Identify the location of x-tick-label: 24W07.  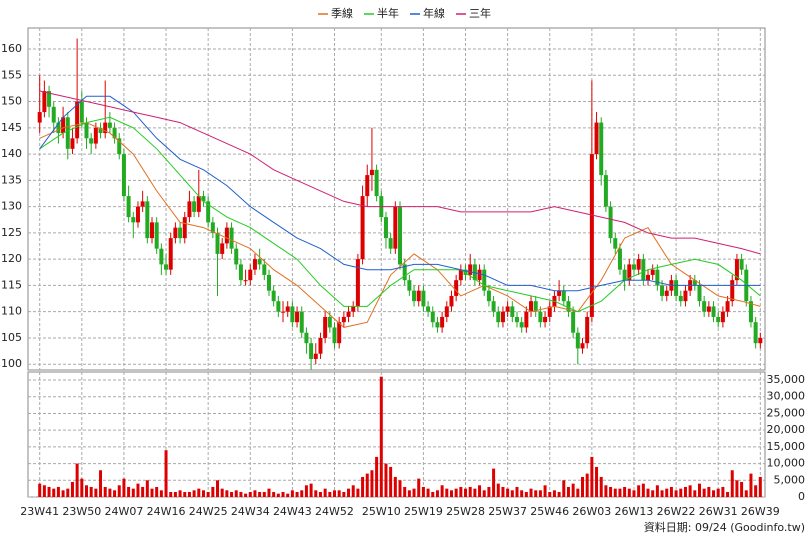
(123, 511).